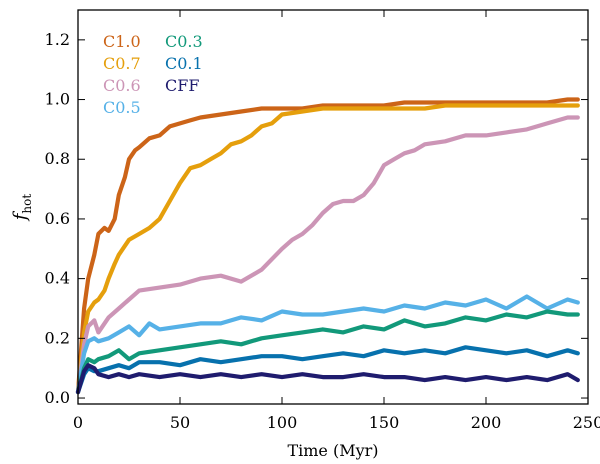 This screenshot has width=600, height=464. What do you see at coordinates (122, 41) in the screenshot?
I see `legend-item-c1-0: C1.0` at bounding box center [122, 41].